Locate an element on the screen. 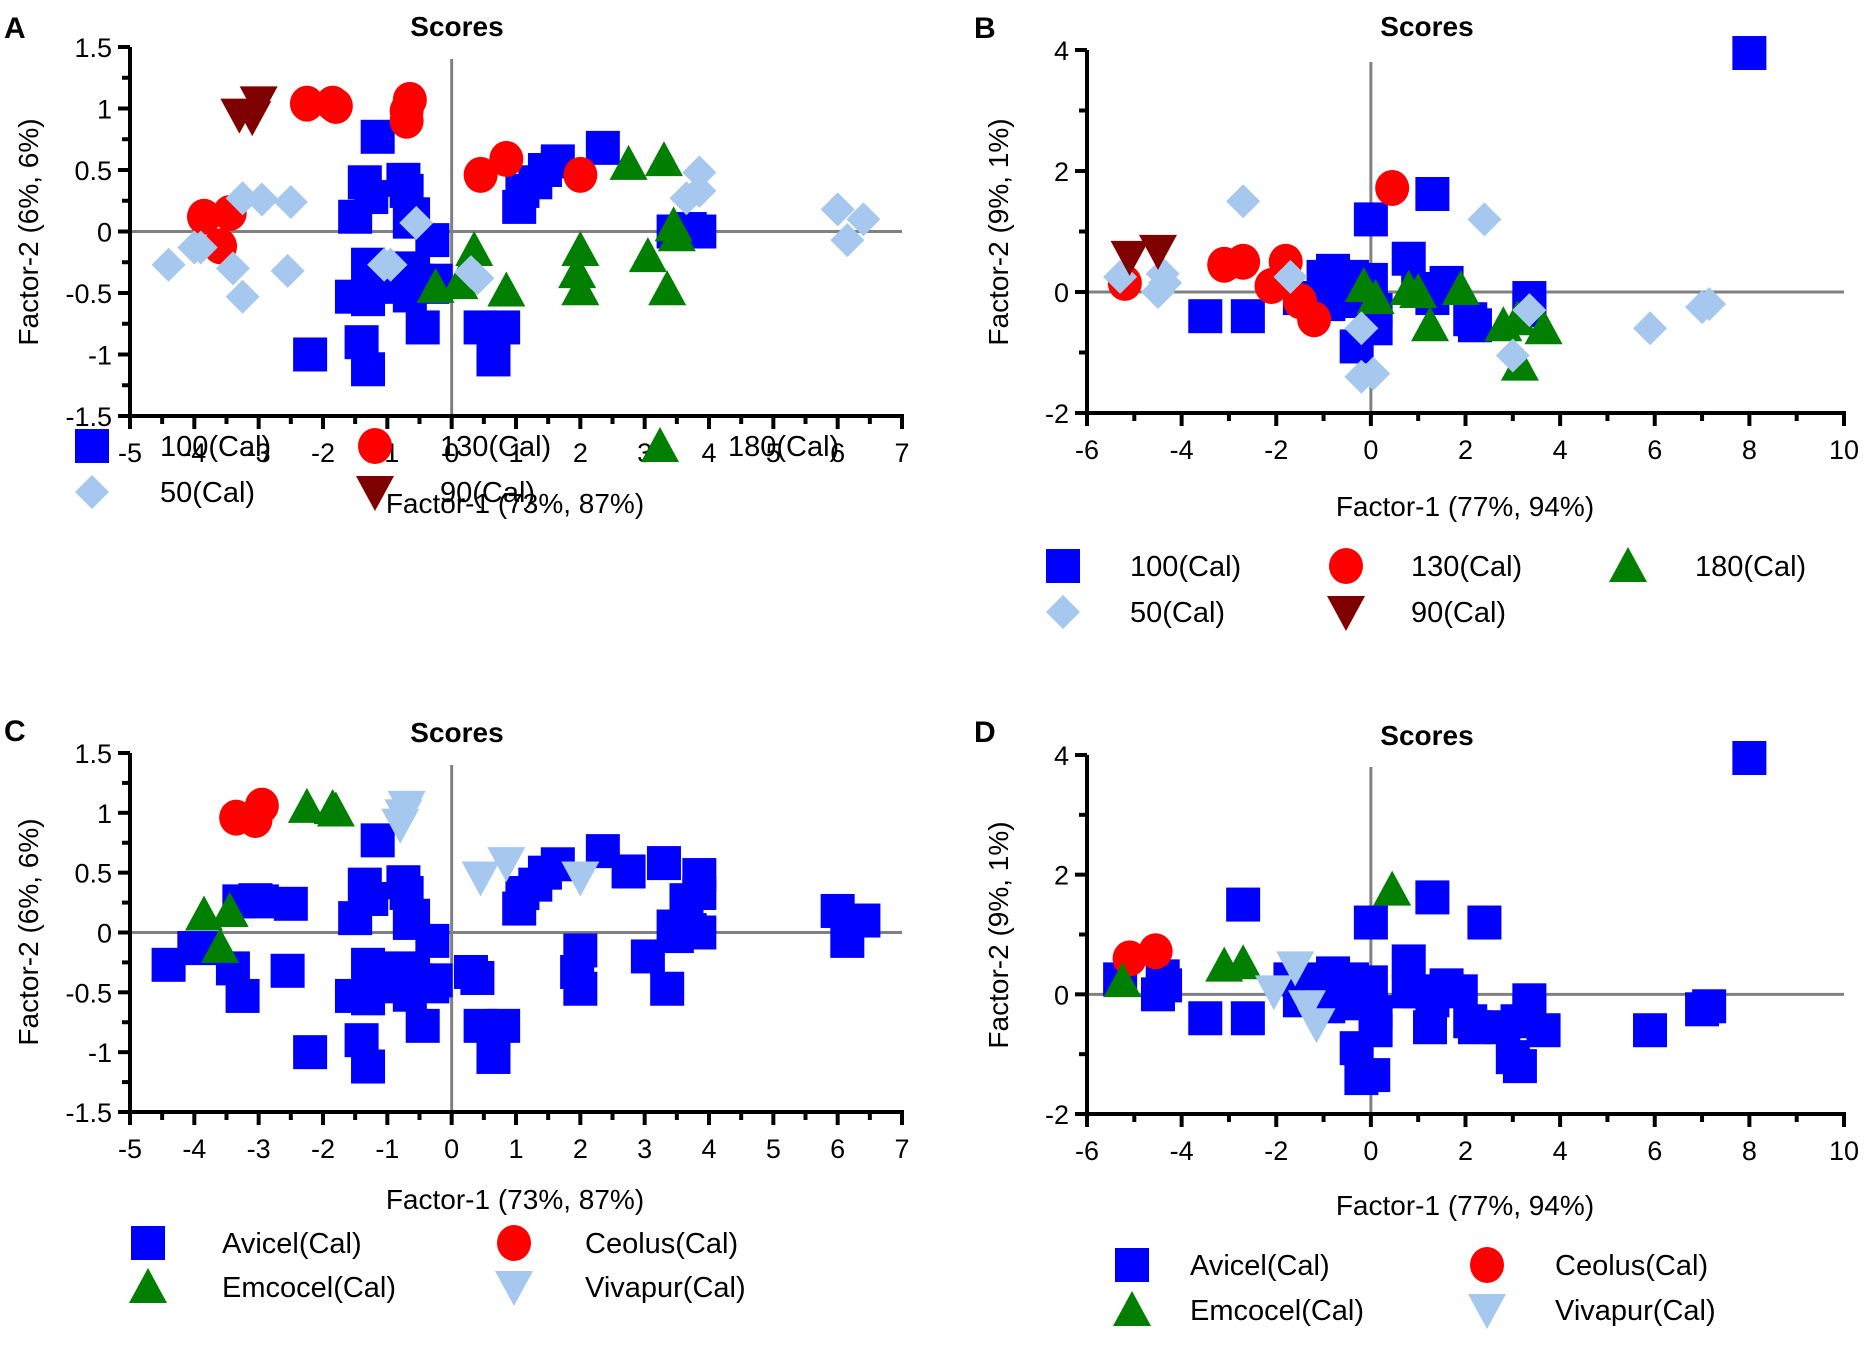 Image resolution: width=1865 pixels, height=1345 pixels. panel-a-legend: 100(Cal) 130(Cal) 180(Cal) 50(Cal) 90(Cal) is located at coordinates (457, 469).